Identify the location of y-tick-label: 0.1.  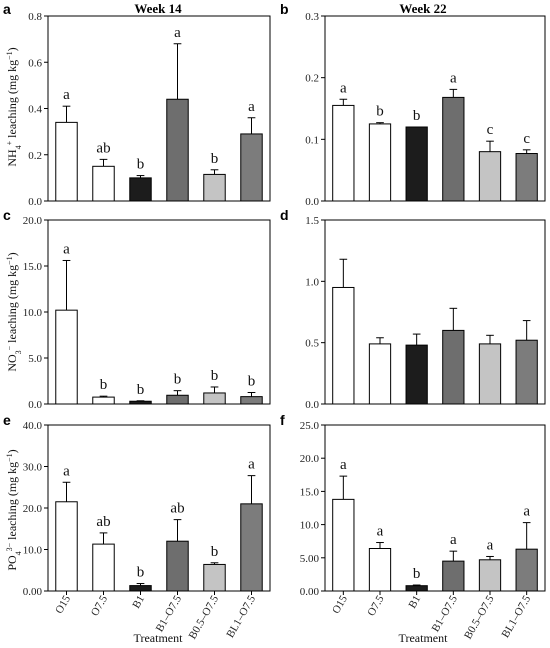
(312, 140).